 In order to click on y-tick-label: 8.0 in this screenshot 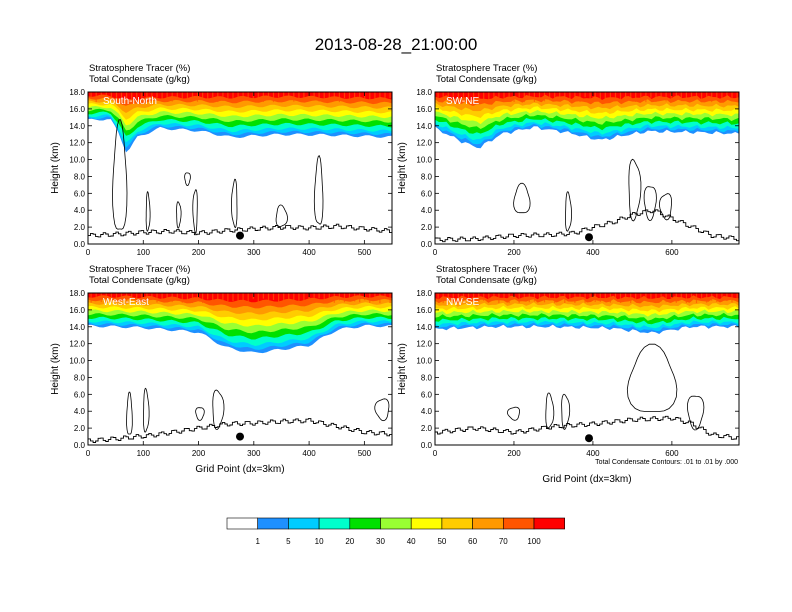, I will do `click(427, 377)`.